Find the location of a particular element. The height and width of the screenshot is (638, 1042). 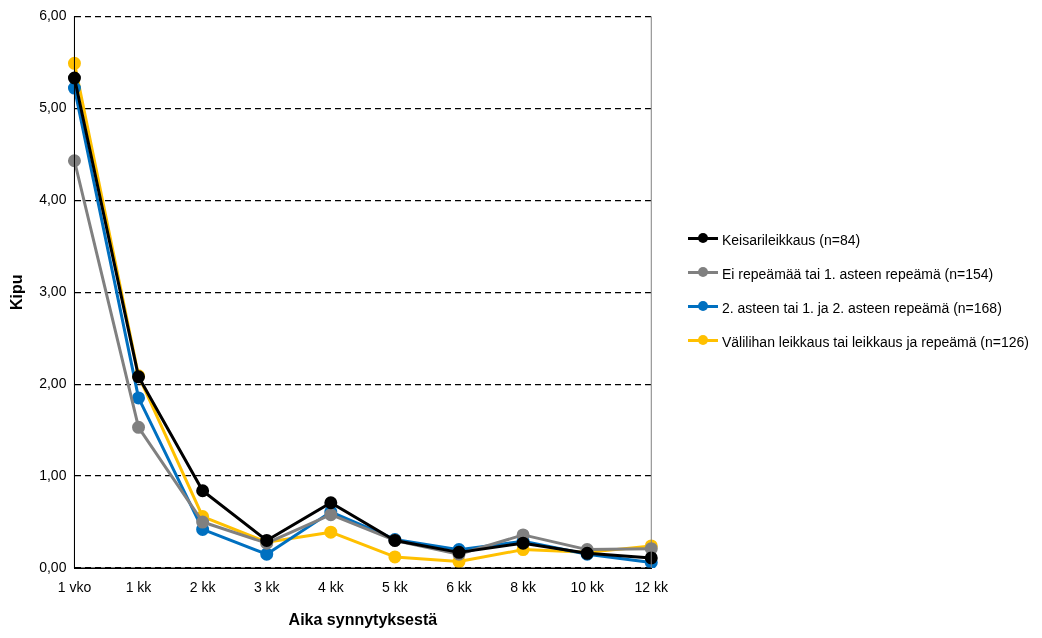

x-tick-label: 1 kk is located at coordinates (139, 587).